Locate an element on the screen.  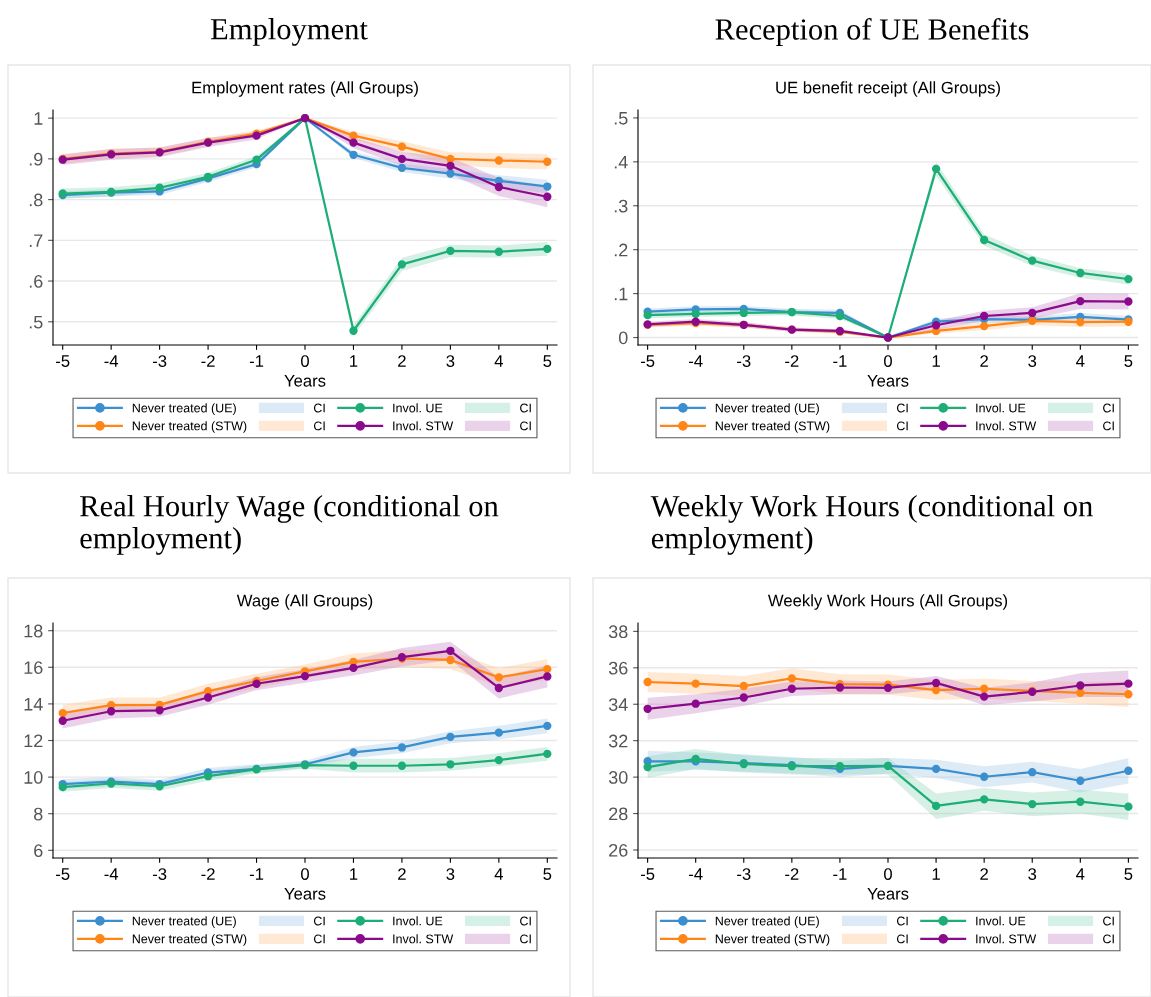
chart-title: Employment is located at coordinates (289, 32).